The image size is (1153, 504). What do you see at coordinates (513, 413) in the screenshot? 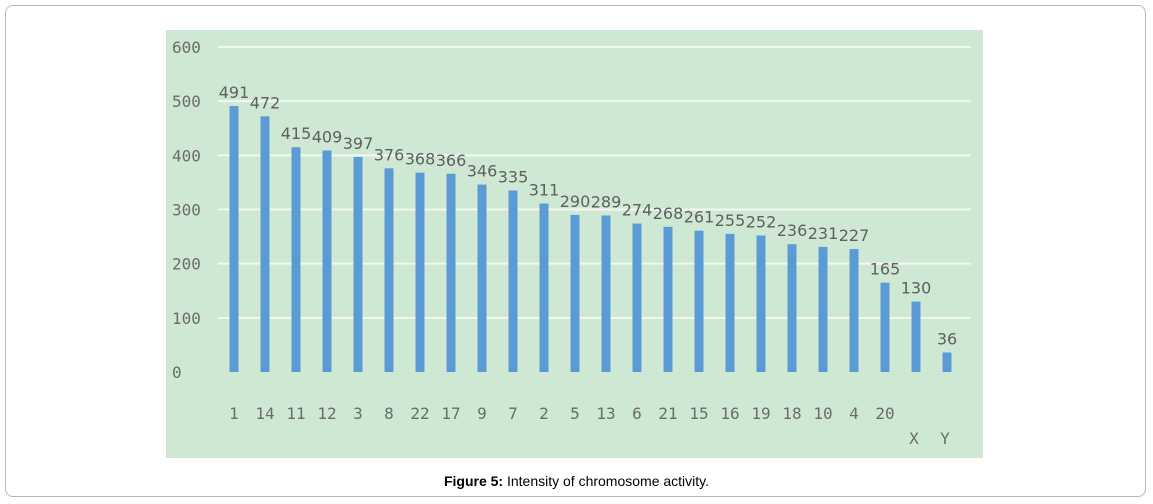
I see `x-tick-label: 7` at bounding box center [513, 413].